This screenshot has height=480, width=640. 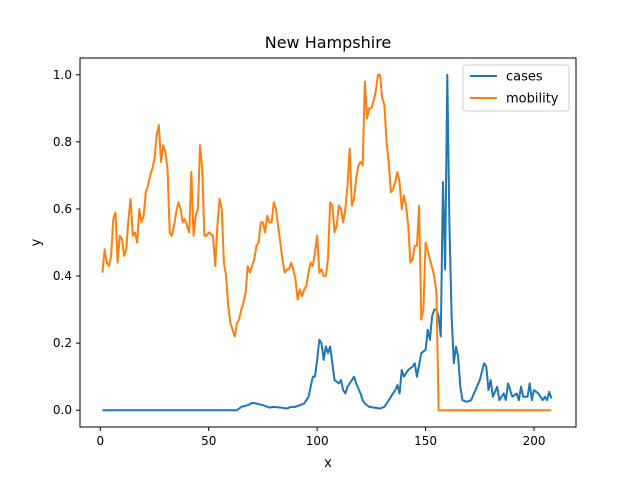 I want to click on x-axis-label: x, so click(x=328, y=463).